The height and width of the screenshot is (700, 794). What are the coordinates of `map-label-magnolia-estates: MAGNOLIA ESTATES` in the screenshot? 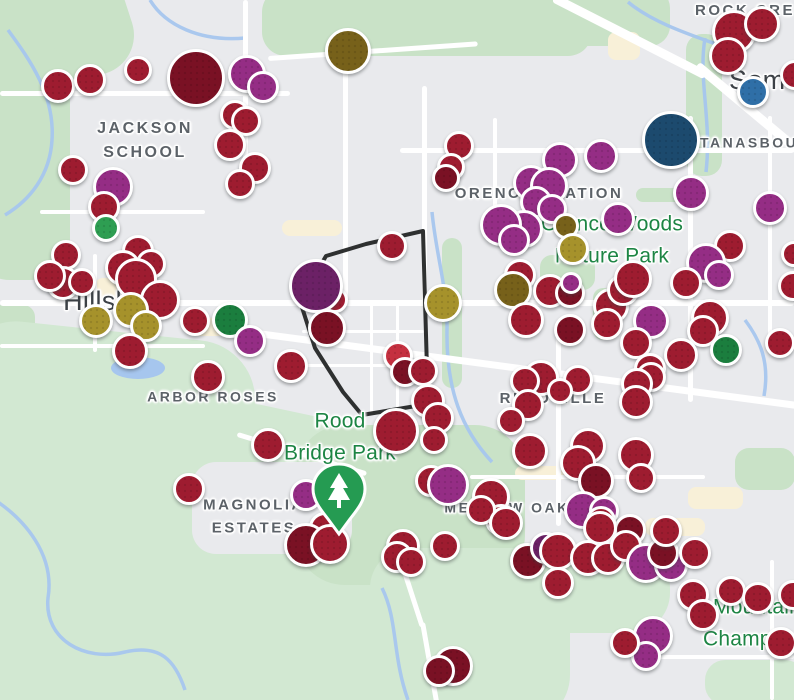 It's located at (254, 516).